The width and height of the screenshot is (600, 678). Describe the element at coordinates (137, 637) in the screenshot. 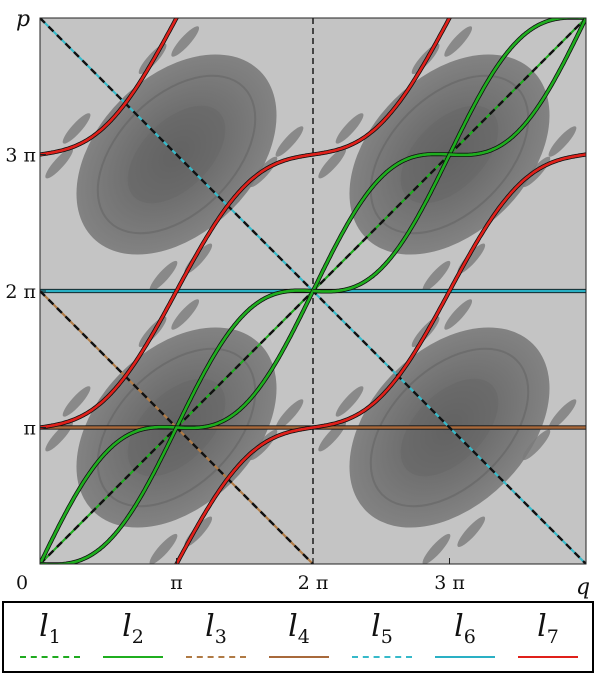

I see `legend-index: 2` at that location.